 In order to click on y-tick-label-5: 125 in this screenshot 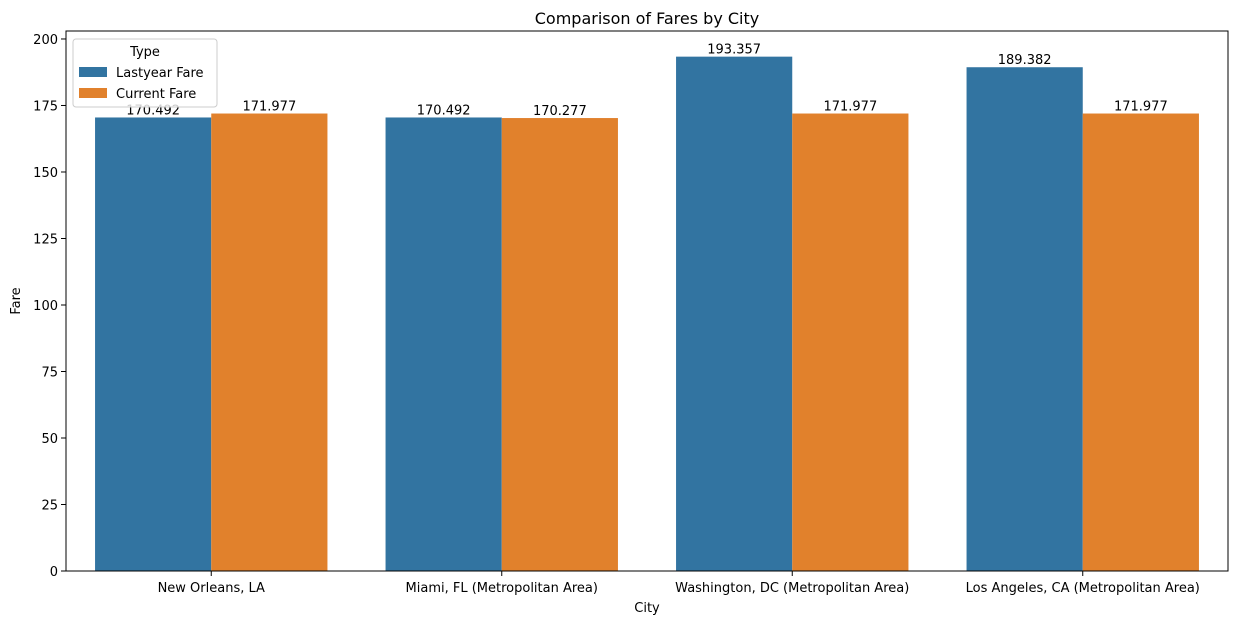, I will do `click(45, 239)`.